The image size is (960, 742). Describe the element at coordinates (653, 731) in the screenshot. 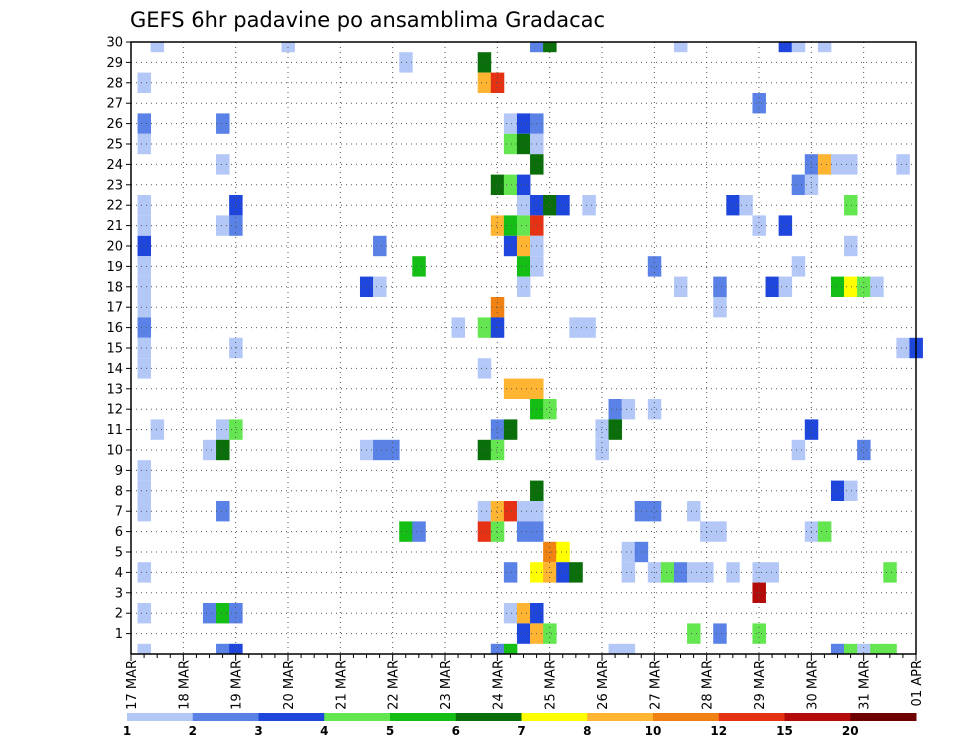

I see `colorbar-label: 10` at that location.